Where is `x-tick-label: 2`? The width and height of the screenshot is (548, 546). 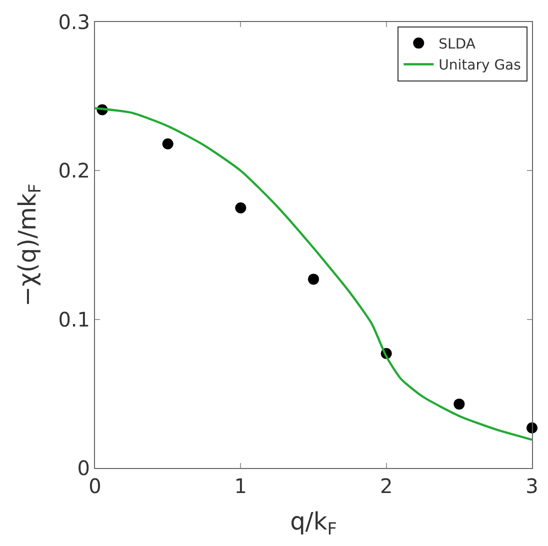
x-tick-label: 2 is located at coordinates (386, 486).